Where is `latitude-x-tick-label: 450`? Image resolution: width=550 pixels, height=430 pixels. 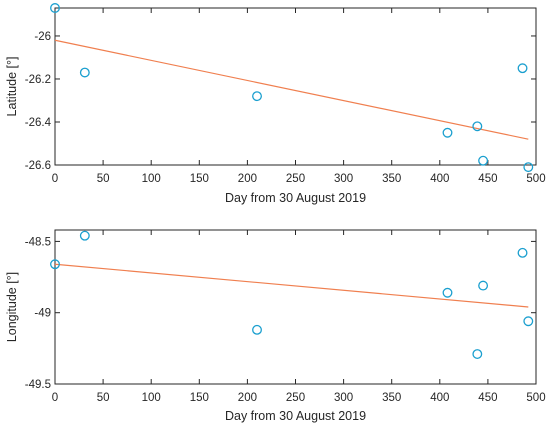
latitude-x-tick-label: 450 is located at coordinates (487, 179).